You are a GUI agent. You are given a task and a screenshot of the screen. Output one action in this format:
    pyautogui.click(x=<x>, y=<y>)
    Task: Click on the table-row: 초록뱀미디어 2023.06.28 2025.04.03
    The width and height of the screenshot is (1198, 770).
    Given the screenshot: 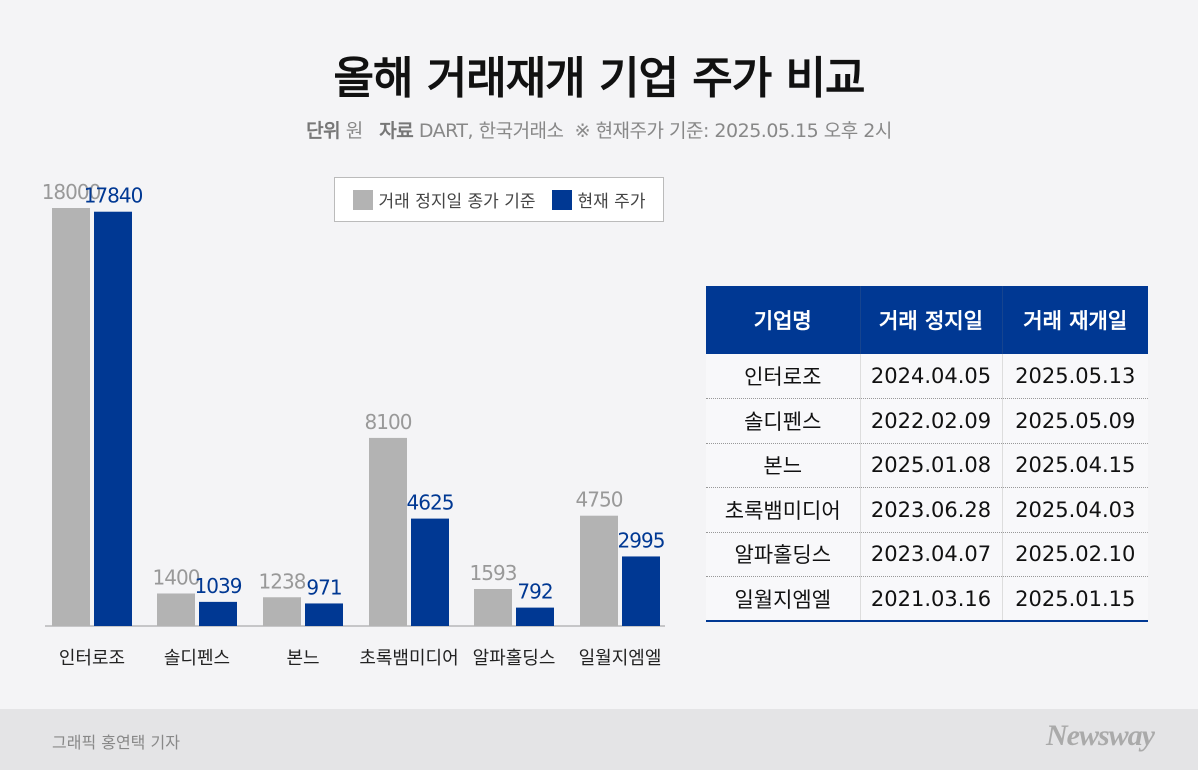 What is the action you would take?
    pyautogui.click(x=927, y=510)
    